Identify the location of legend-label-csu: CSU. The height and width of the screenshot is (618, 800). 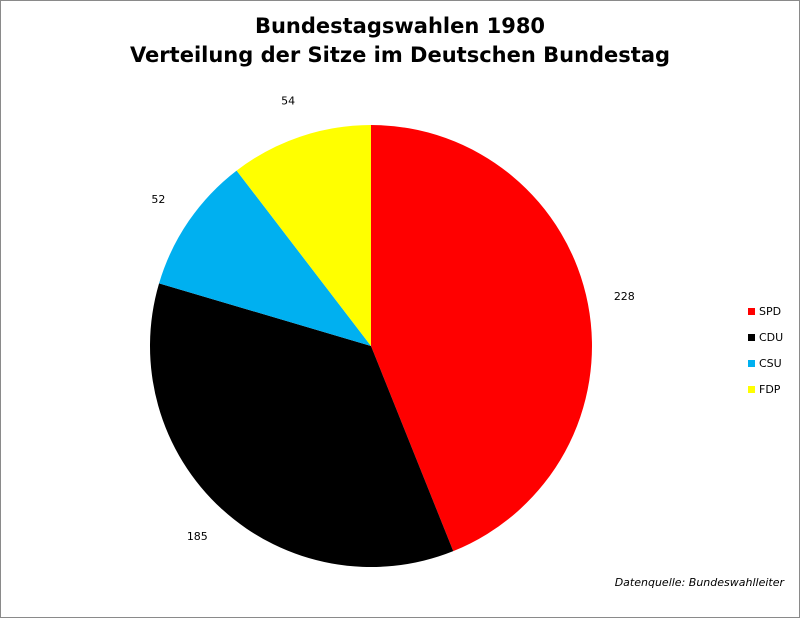
(770, 363).